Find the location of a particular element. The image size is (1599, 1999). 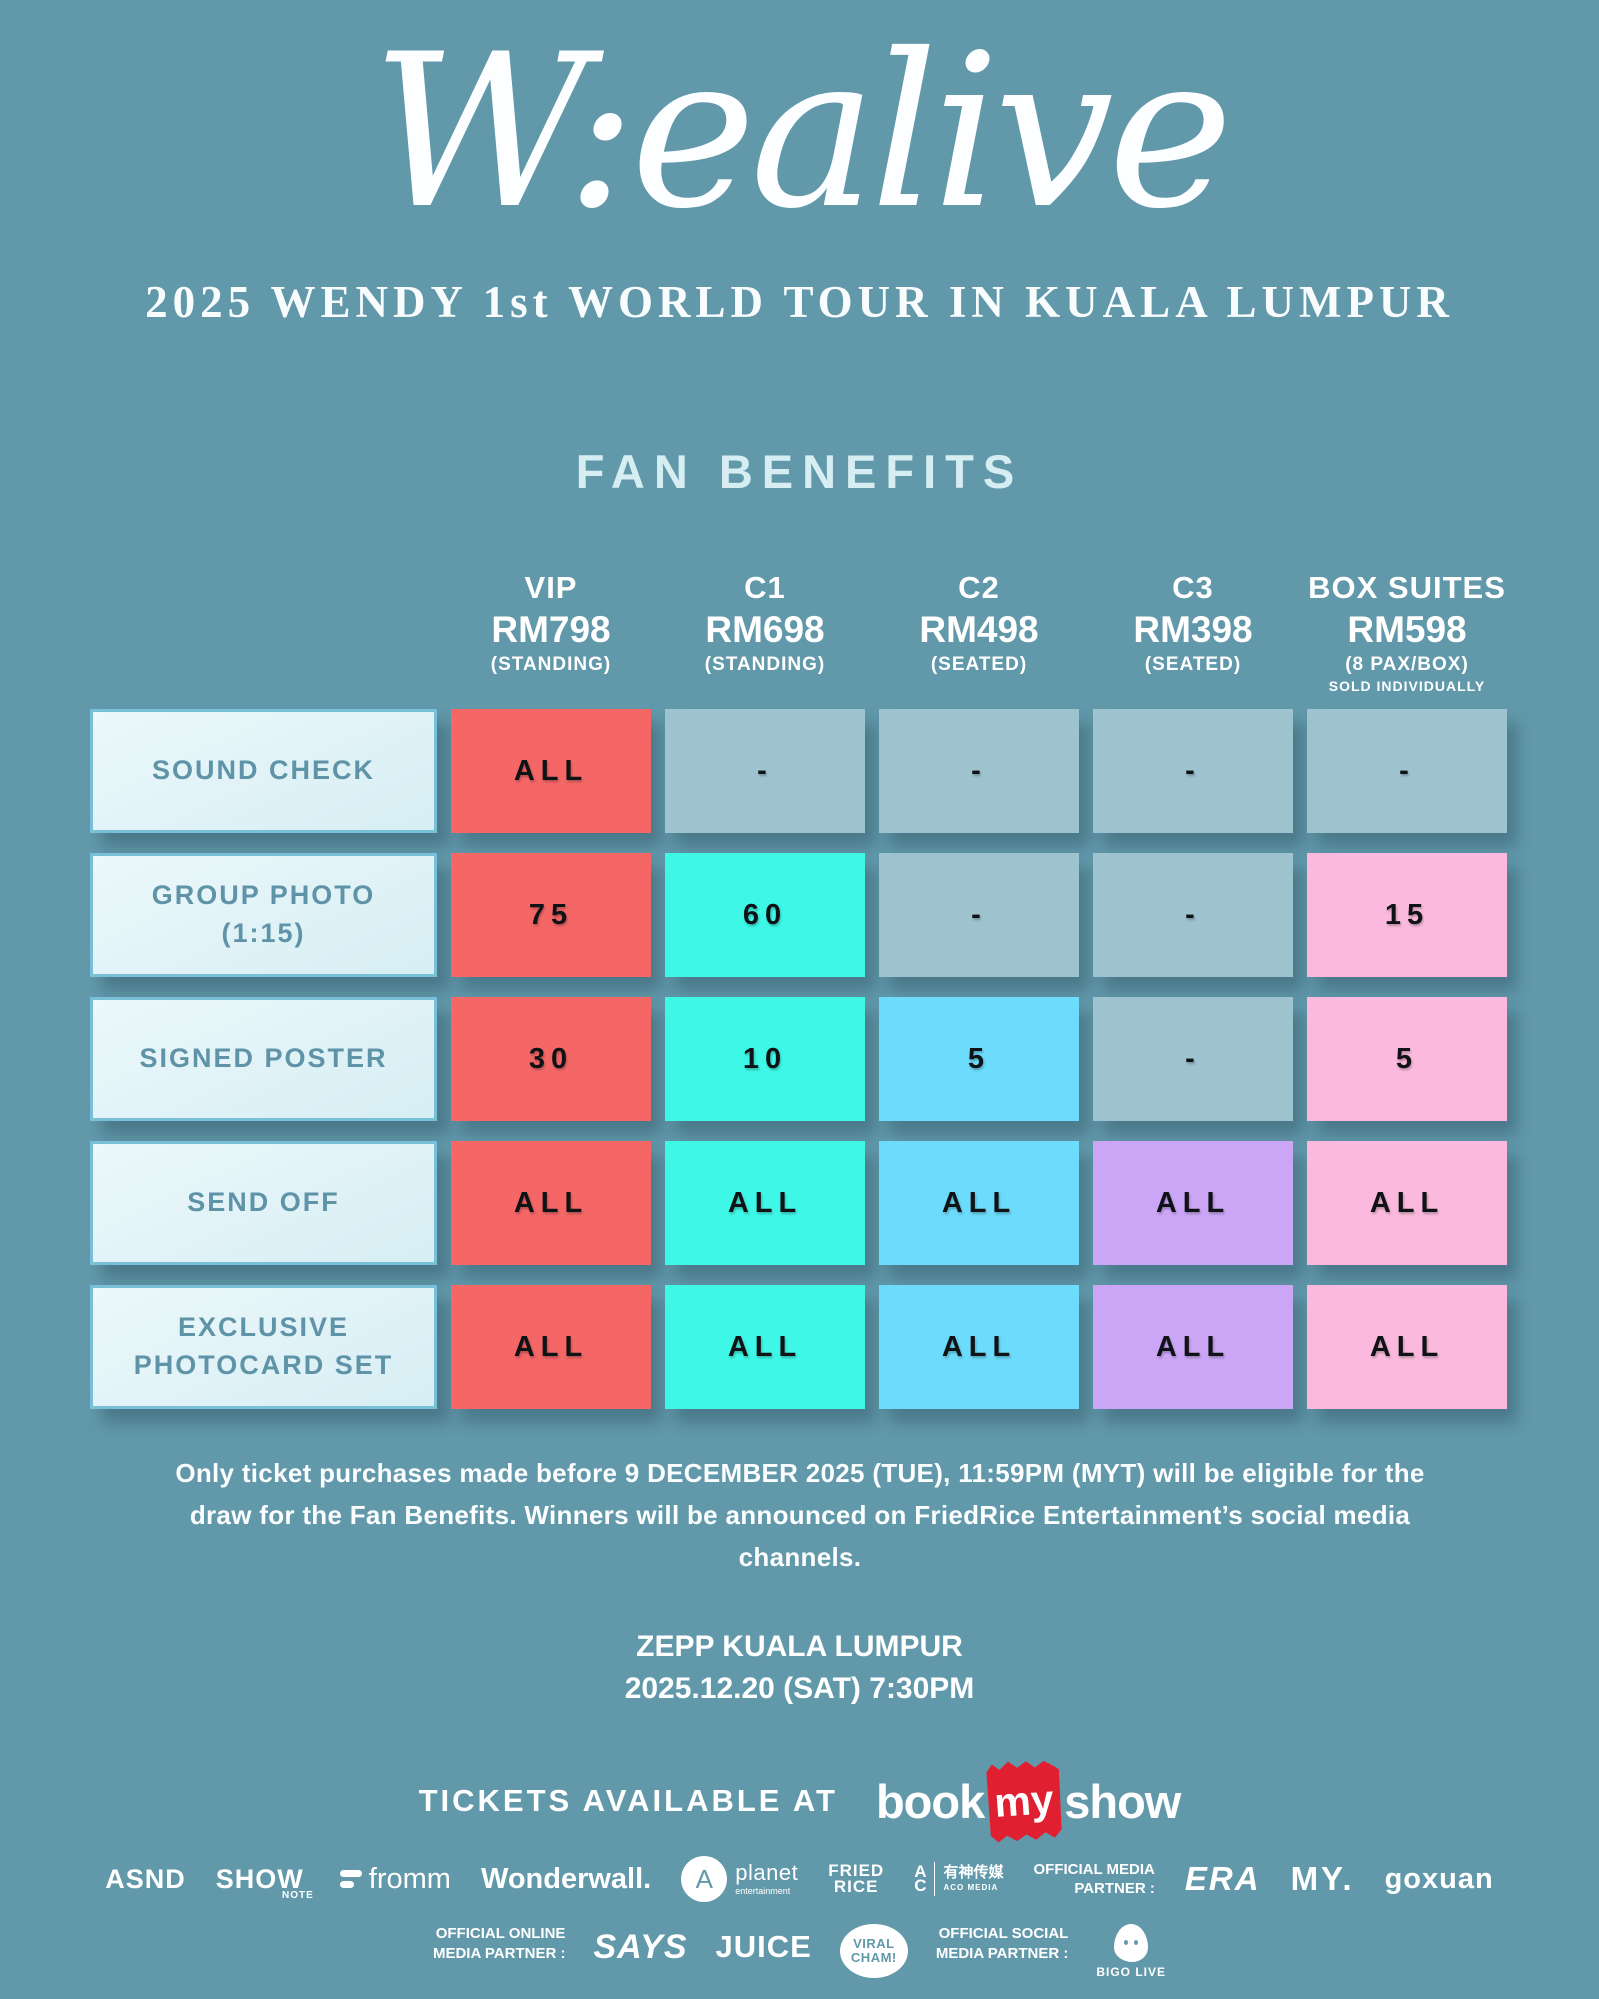

tickets-available-label: TICKETS AVAILABLE AT is located at coordinates (628, 1800).